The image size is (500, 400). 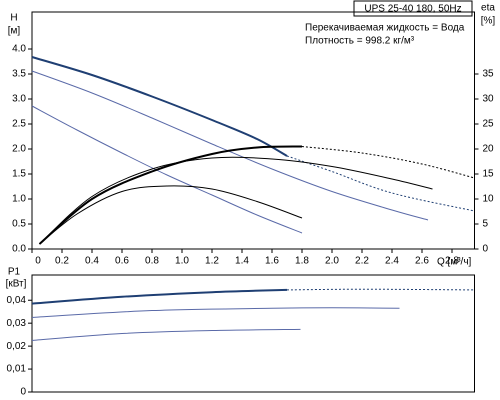 What do you see at coordinates (19, 224) in the screenshot?
I see `y-tick-label: 0.5` at bounding box center [19, 224].